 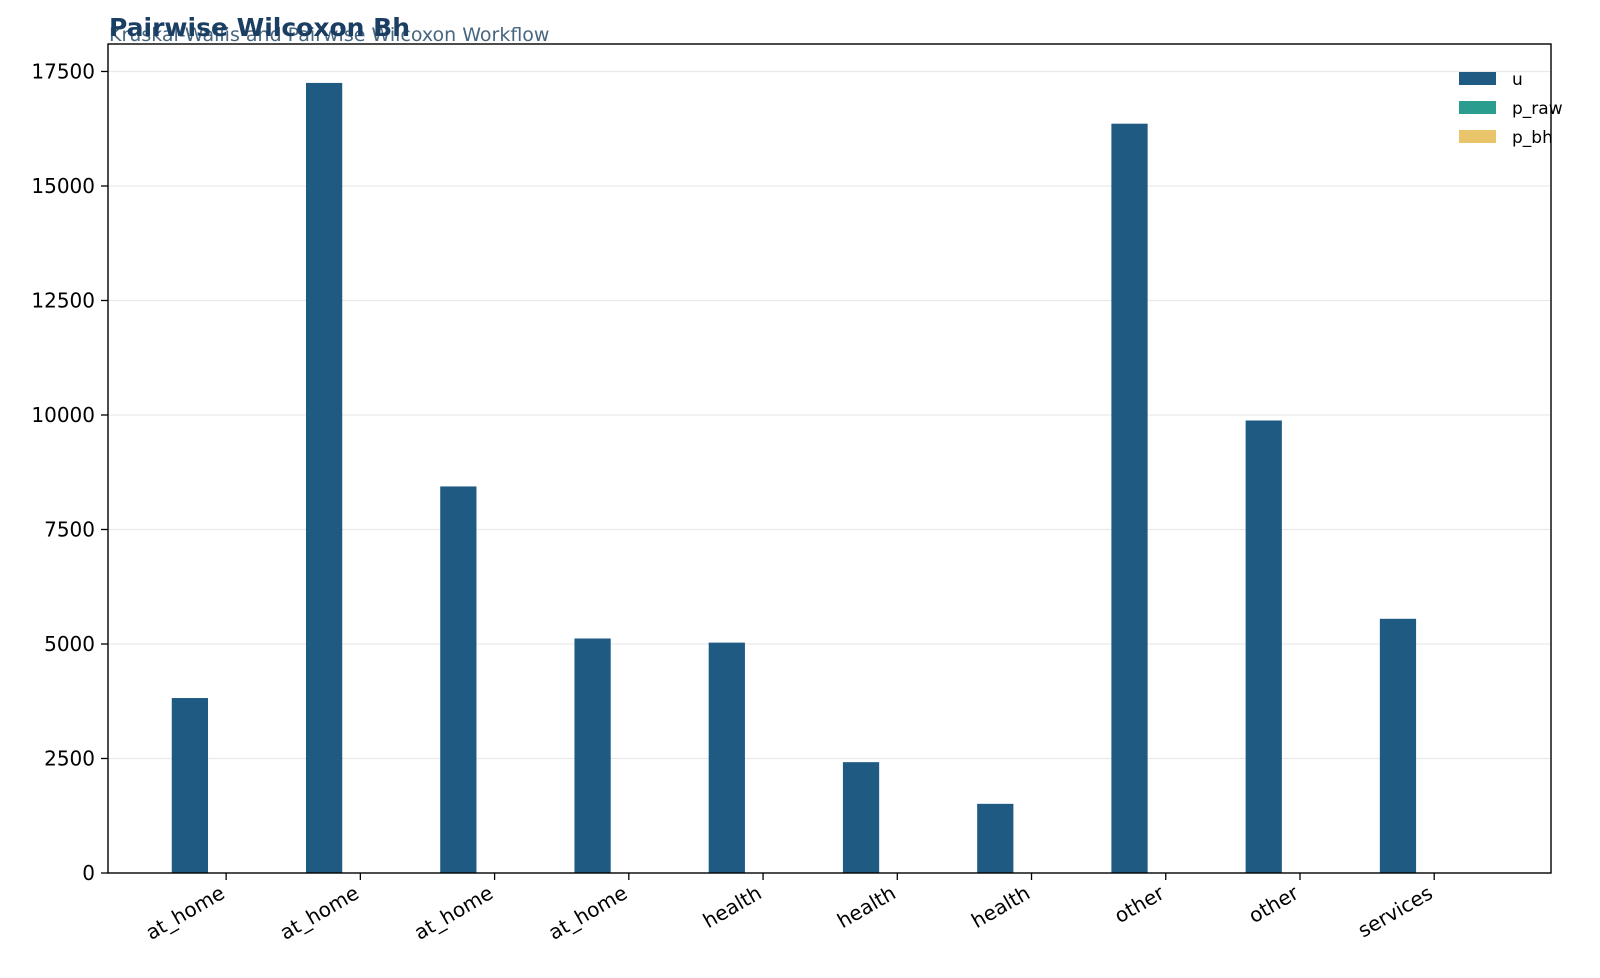 What do you see at coordinates (63, 186) in the screenshot?
I see `y-tick-label-6: 15000` at bounding box center [63, 186].